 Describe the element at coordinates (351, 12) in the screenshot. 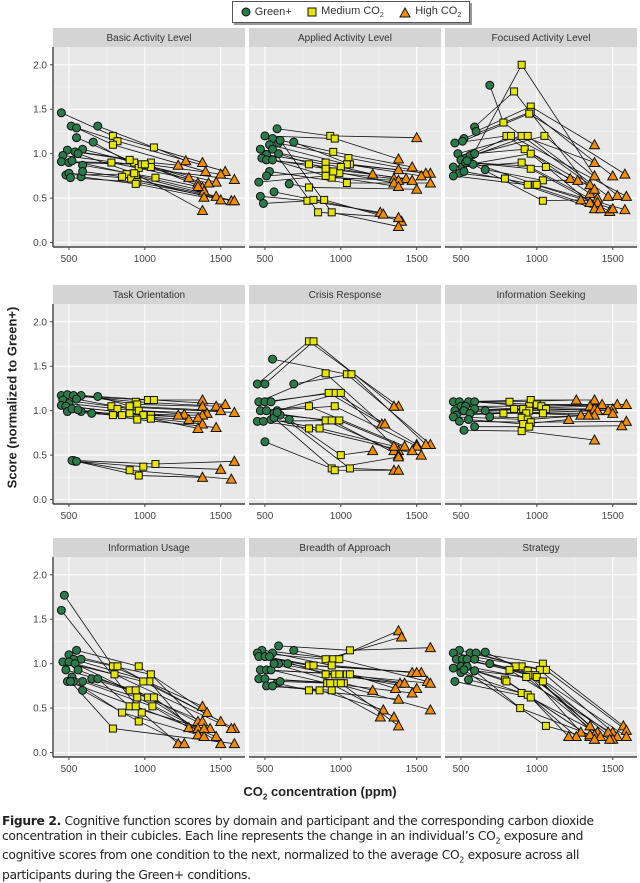

I see `legend: Green+ Medium CO2 High CO2` at that location.